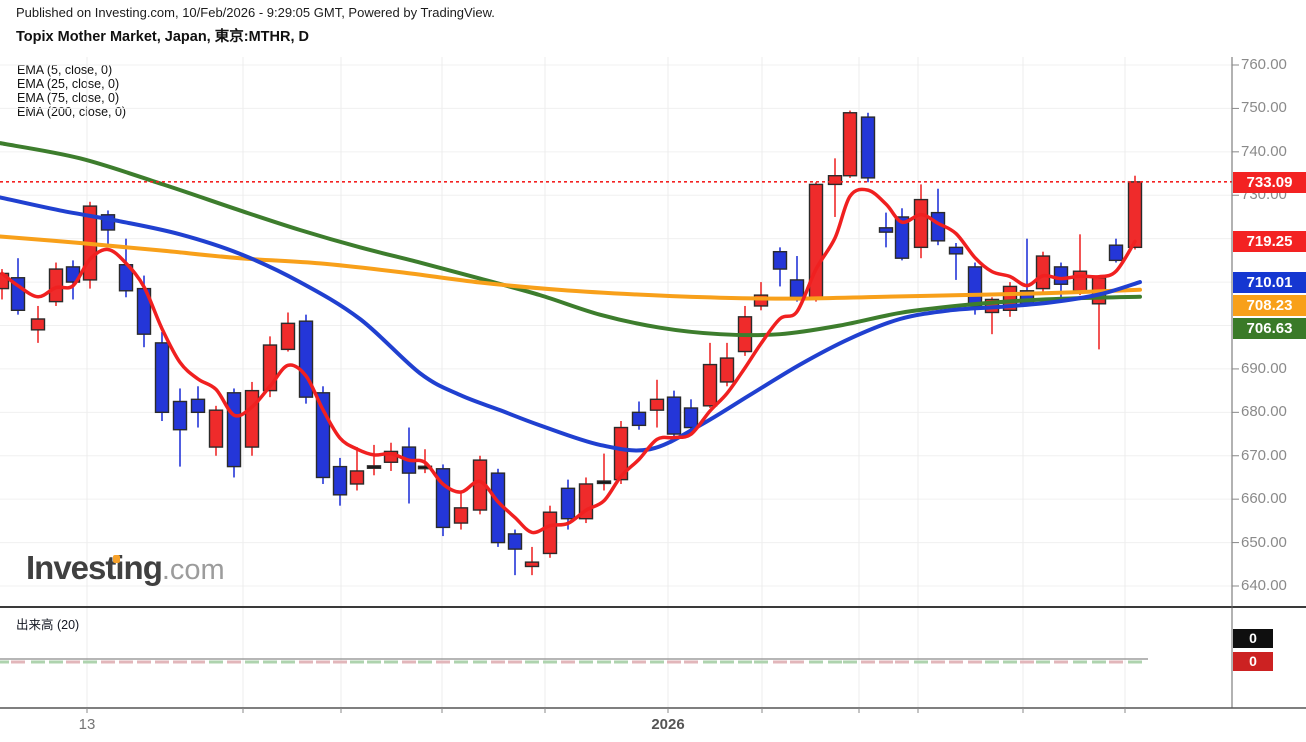 The height and width of the screenshot is (742, 1306). What do you see at coordinates (68, 98) in the screenshot?
I see `legend-ema75: EMA (75, close, 0)` at bounding box center [68, 98].